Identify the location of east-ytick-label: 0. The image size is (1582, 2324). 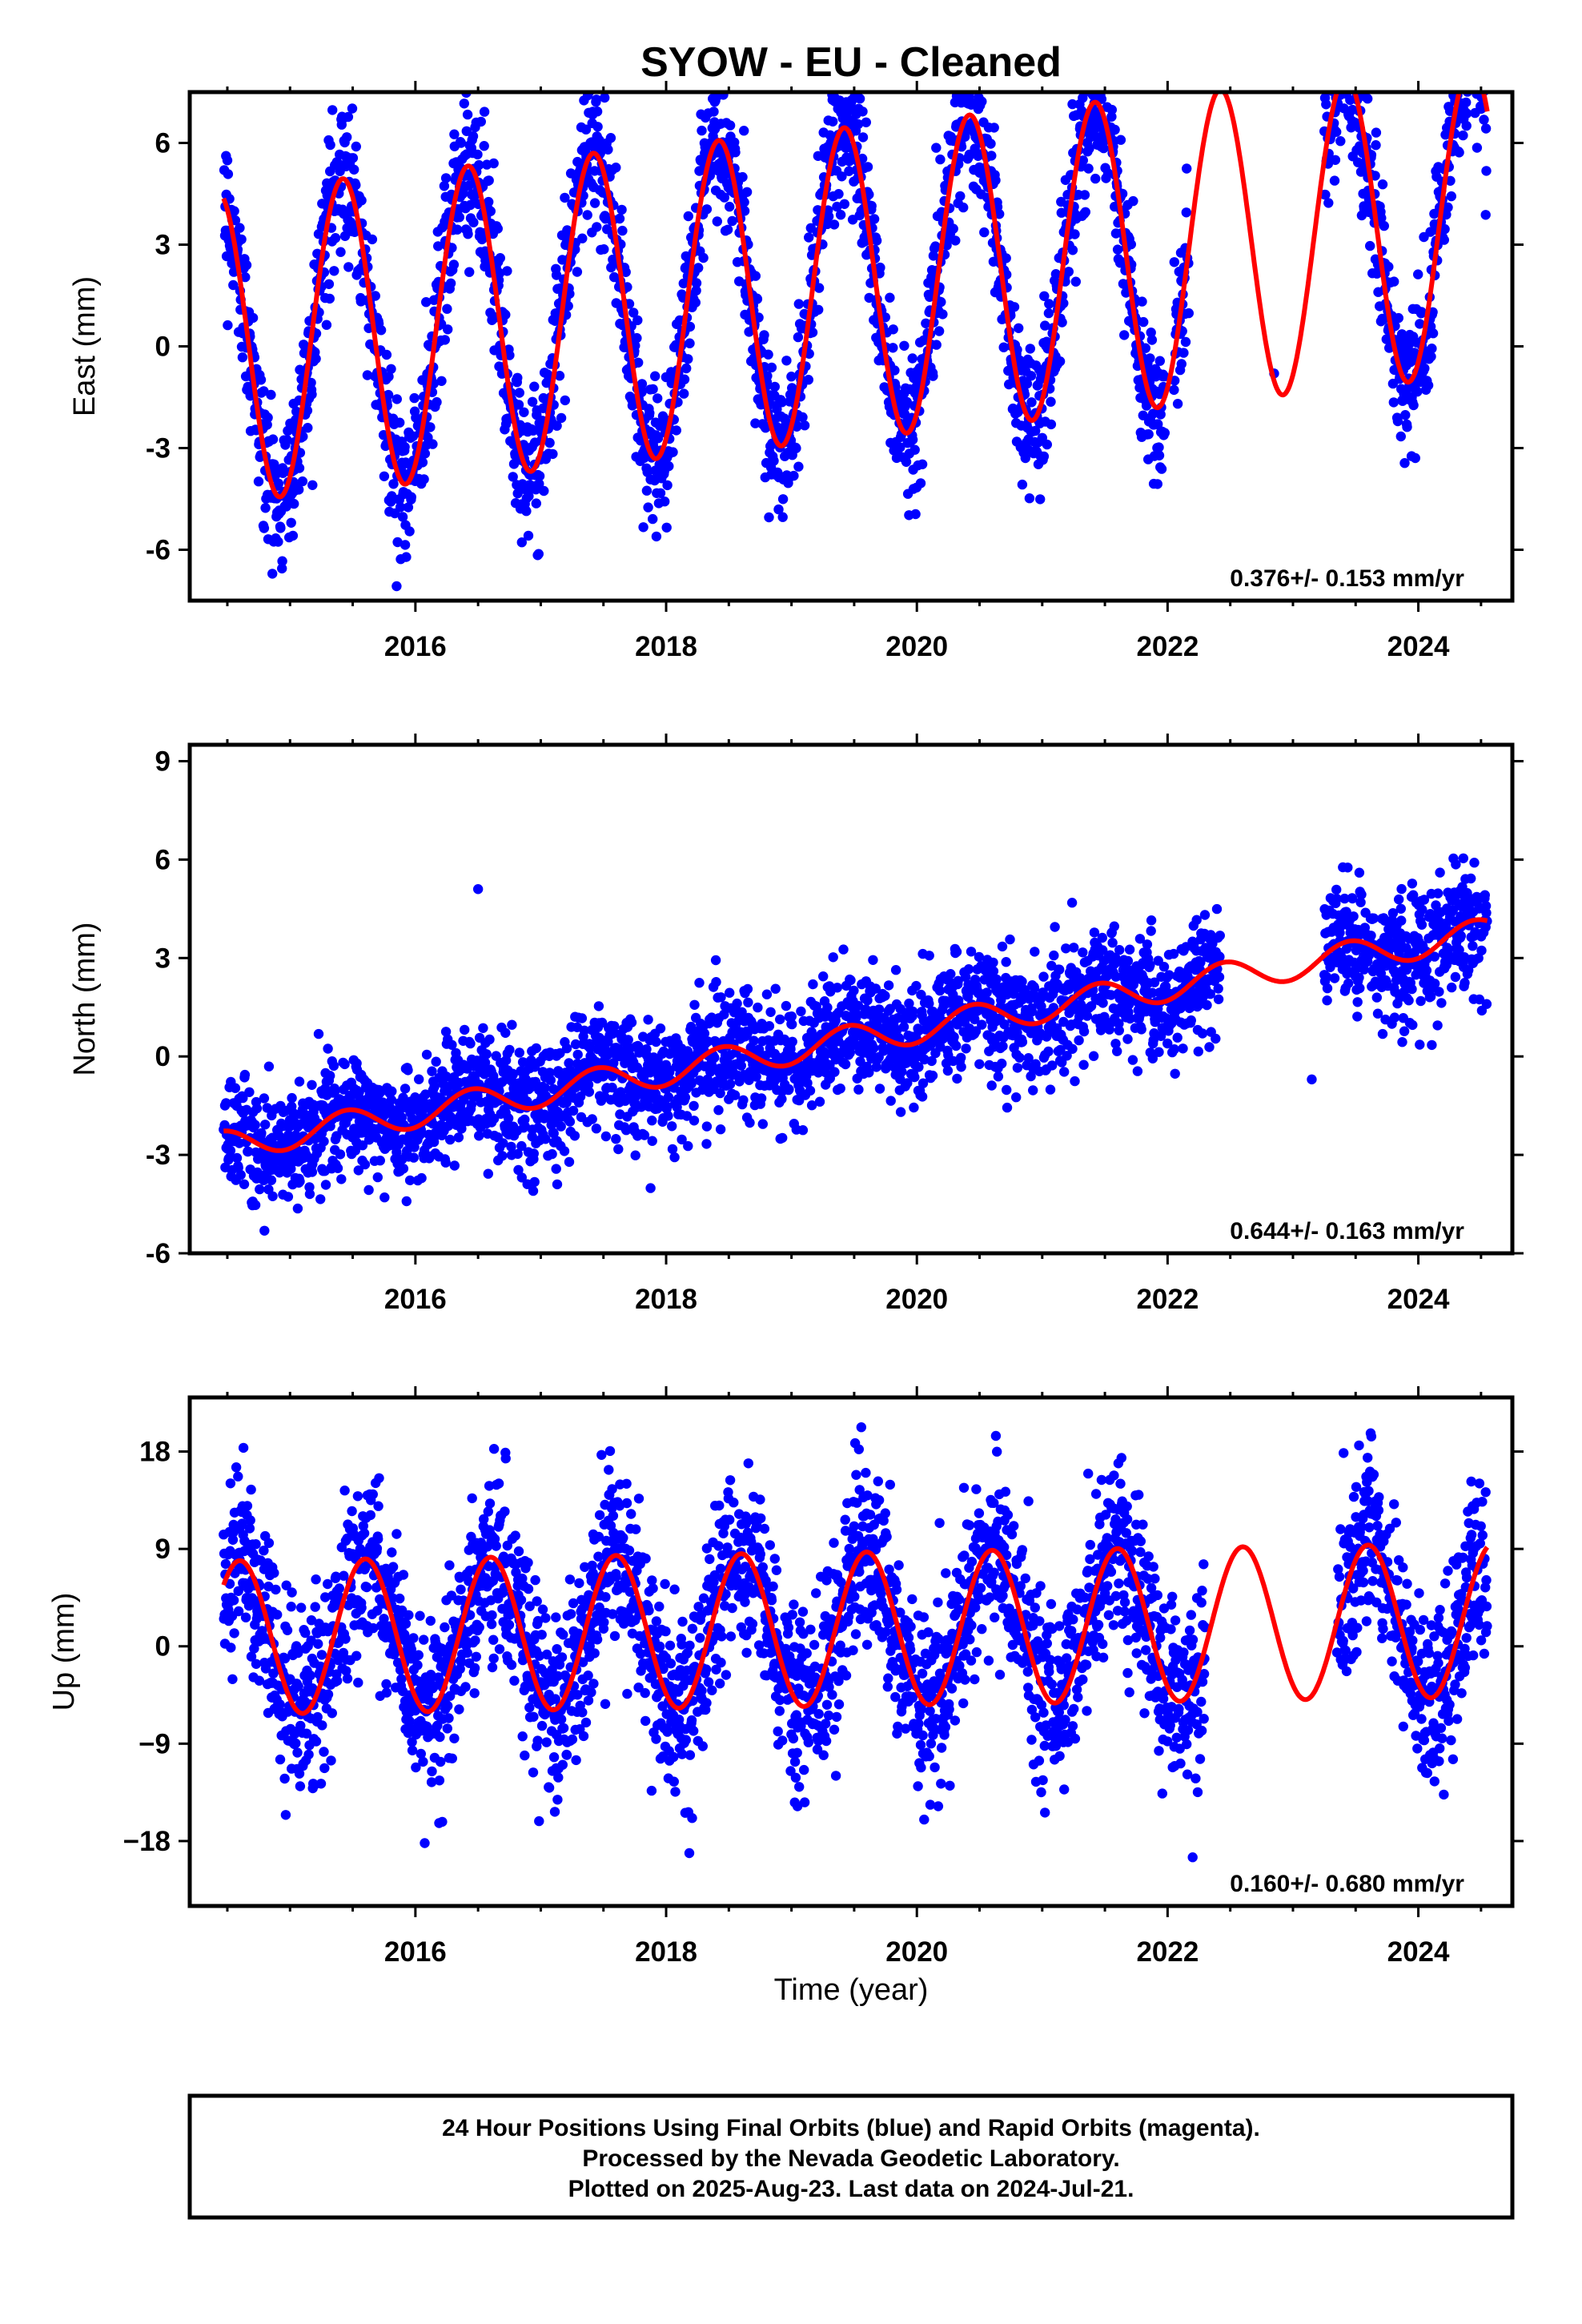
(163, 347).